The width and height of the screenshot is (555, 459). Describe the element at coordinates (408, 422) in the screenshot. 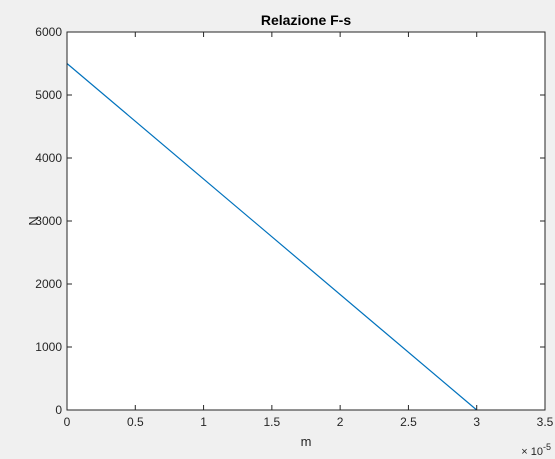

I see `x-tick-label: 2.5` at that location.